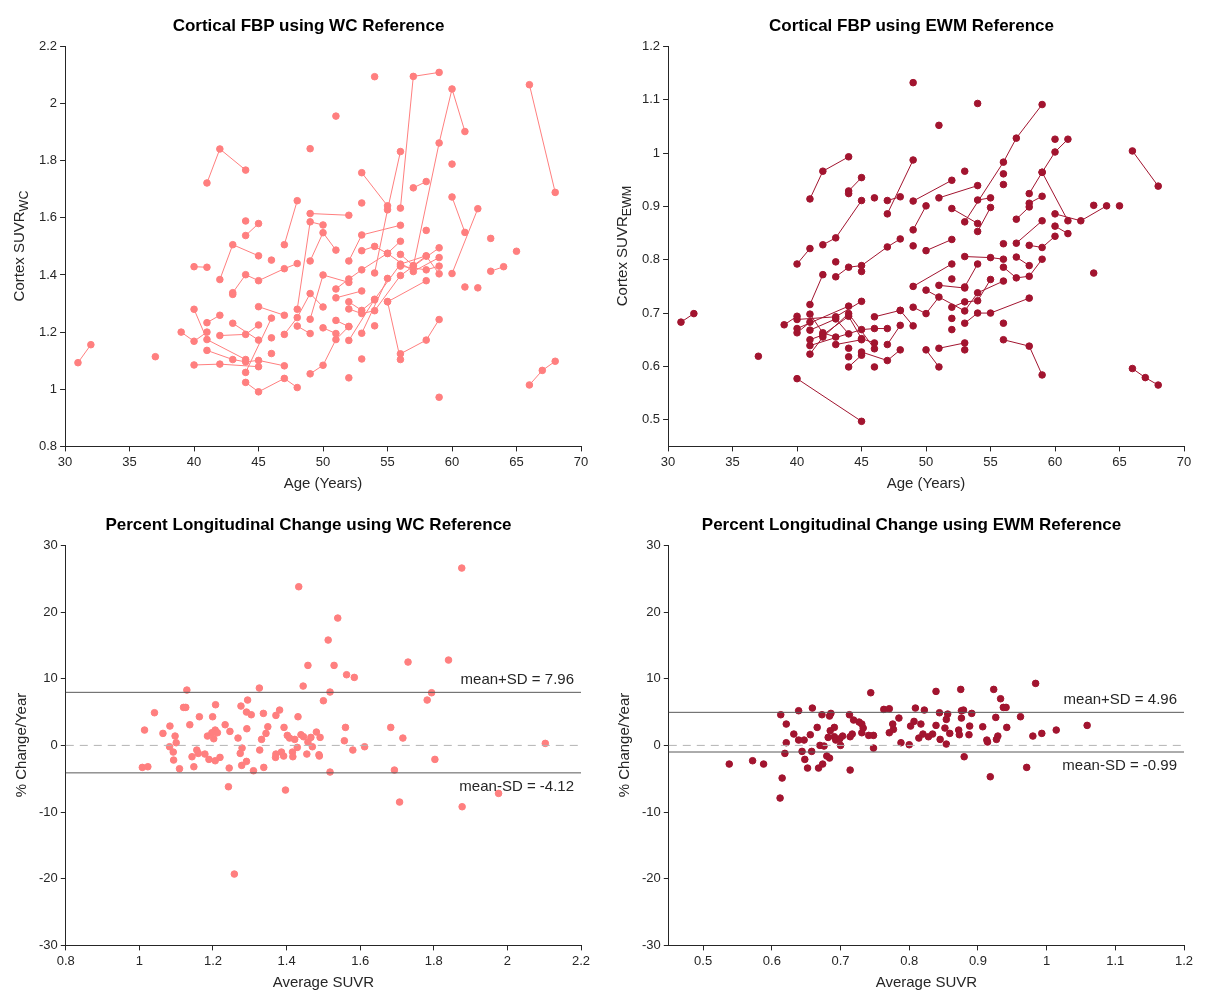 The height and width of the screenshot is (998, 1206). What do you see at coordinates (651, 99) in the screenshot?
I see `y-tick-label: 1.1` at bounding box center [651, 99].